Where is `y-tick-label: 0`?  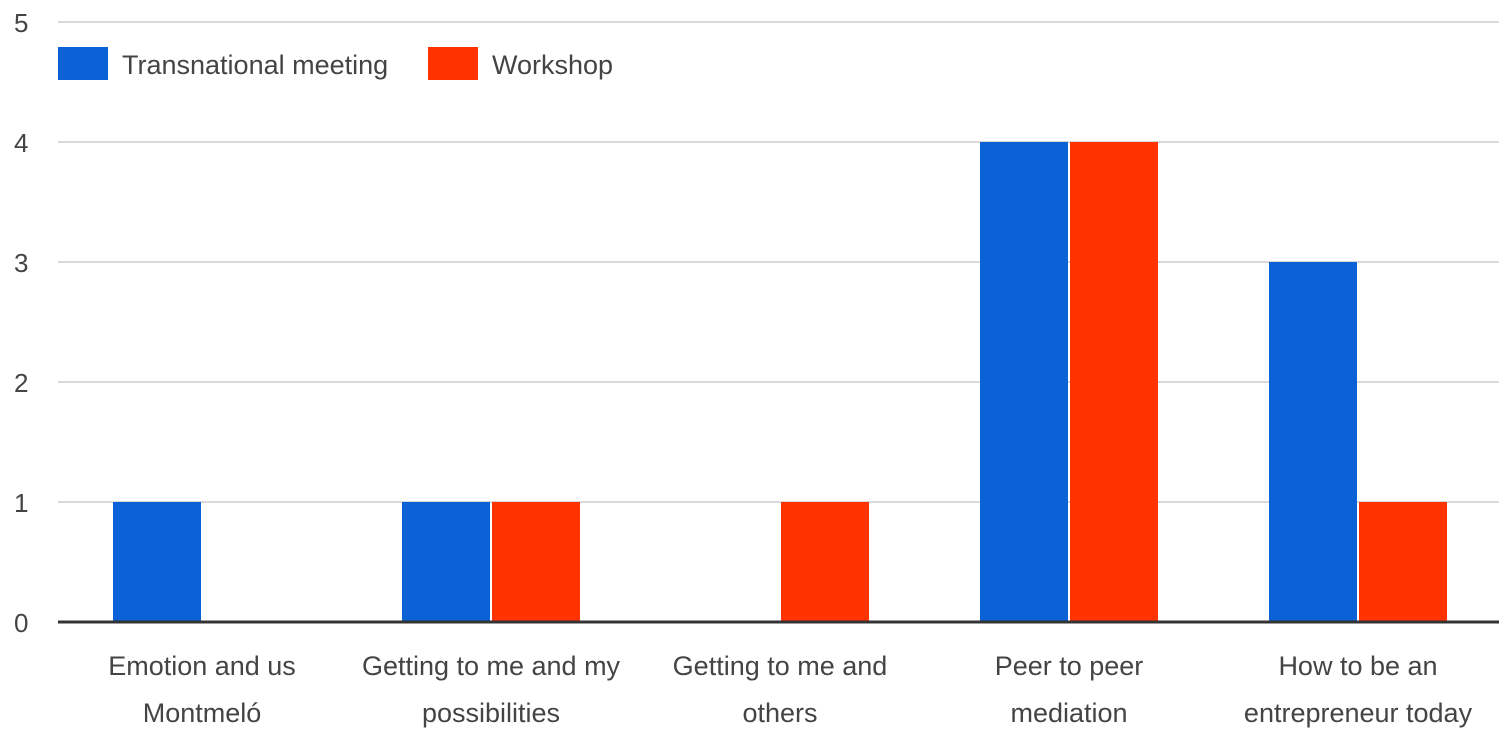 y-tick-label: 0 is located at coordinates (21, 623).